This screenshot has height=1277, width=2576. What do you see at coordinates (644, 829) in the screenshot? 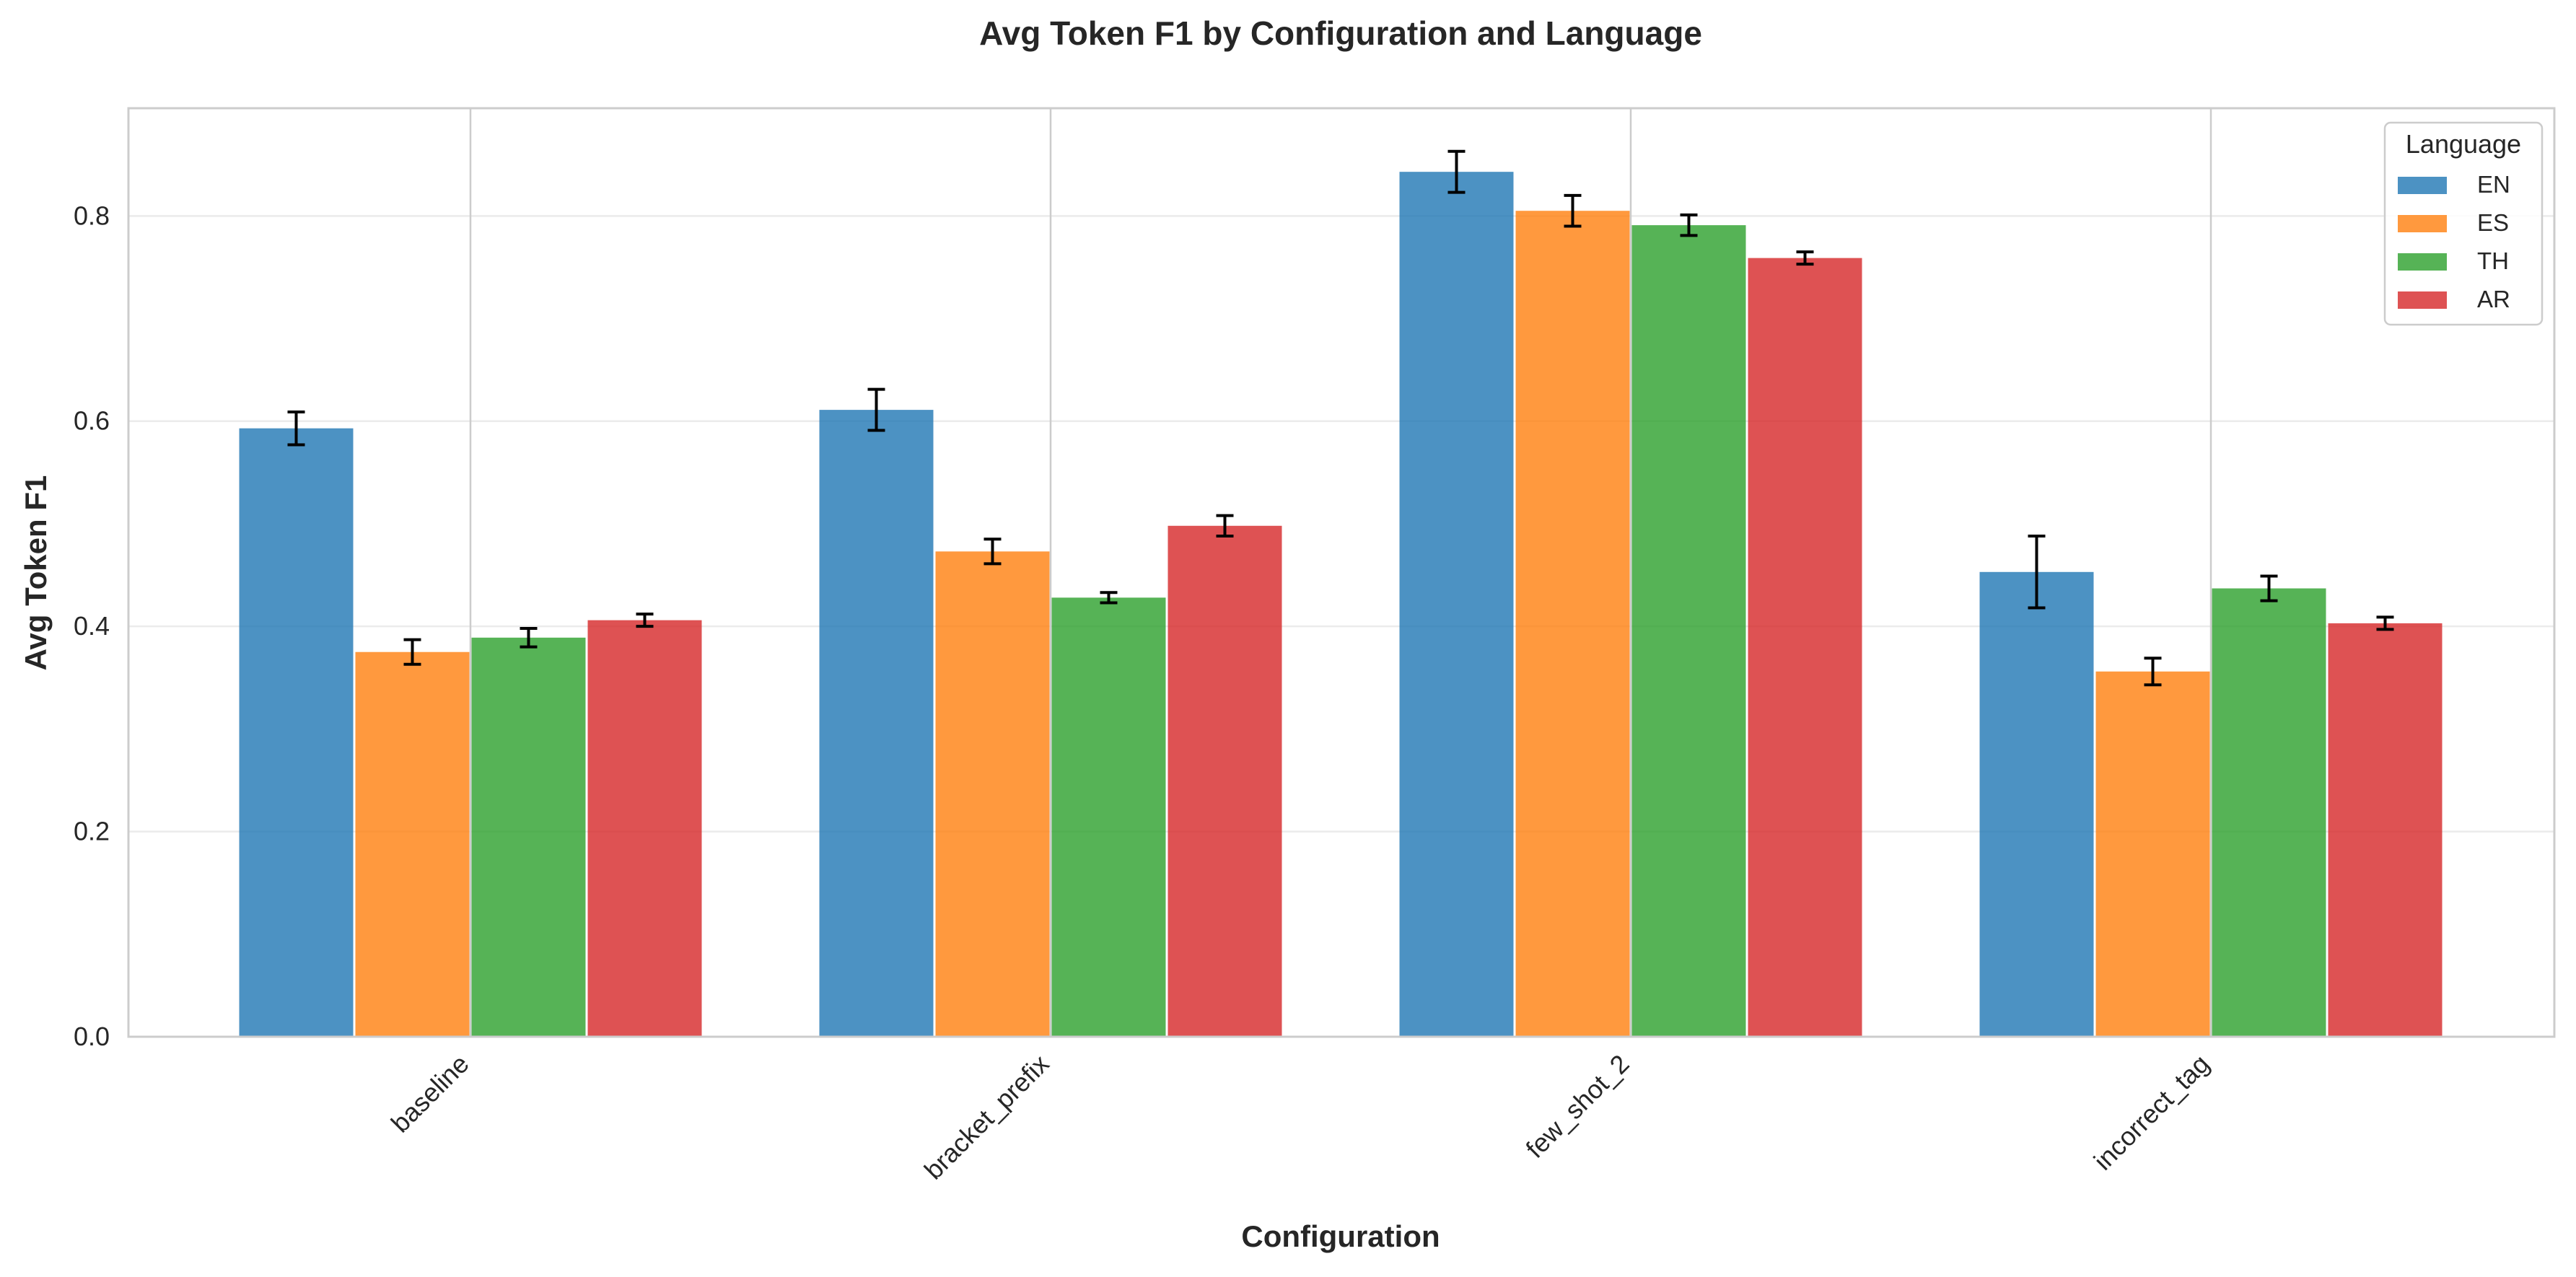
I see `bar-ar-baseline` at bounding box center [644, 829].